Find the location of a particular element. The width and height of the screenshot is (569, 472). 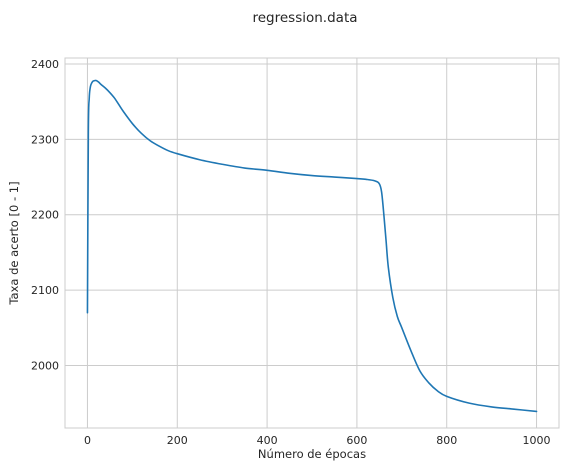

x-tick-label: 0 is located at coordinates (87, 440).